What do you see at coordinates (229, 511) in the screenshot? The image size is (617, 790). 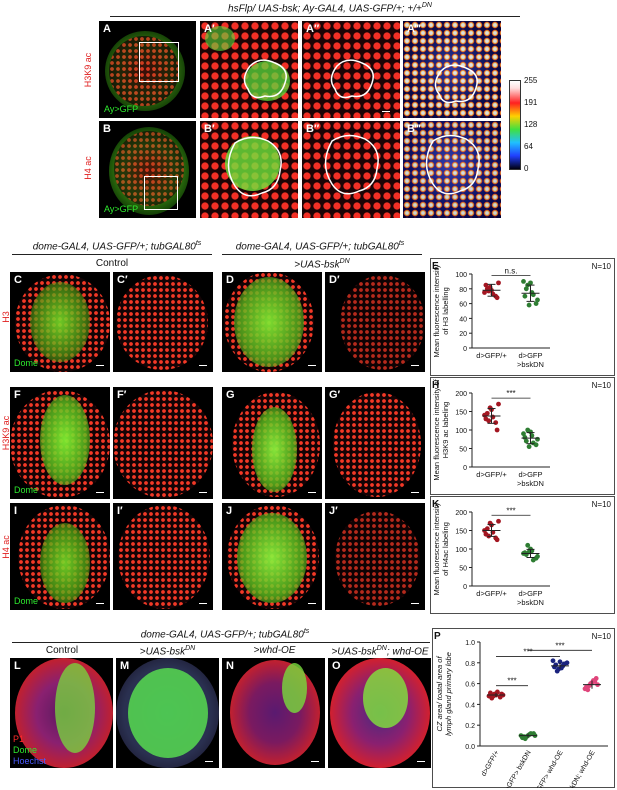 I see `panel-letter-j: J` at bounding box center [229, 511].